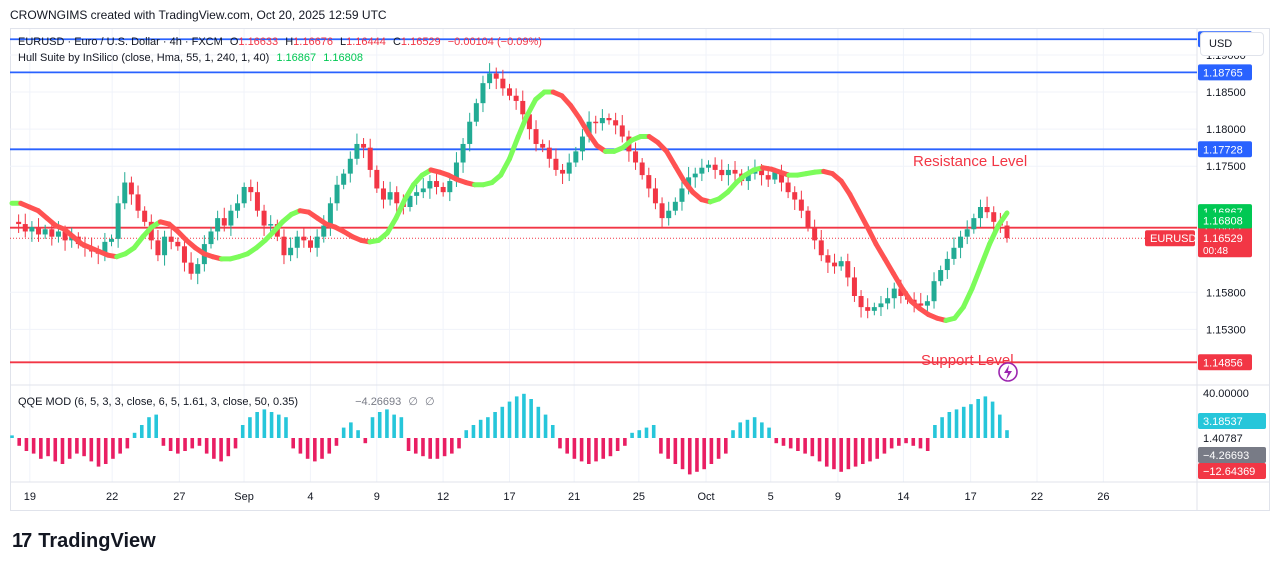 The width and height of the screenshot is (1281, 571). Describe the element at coordinates (494, 42) in the screenshot. I see `change-value: −0.00104 (−0.09%)` at that location.